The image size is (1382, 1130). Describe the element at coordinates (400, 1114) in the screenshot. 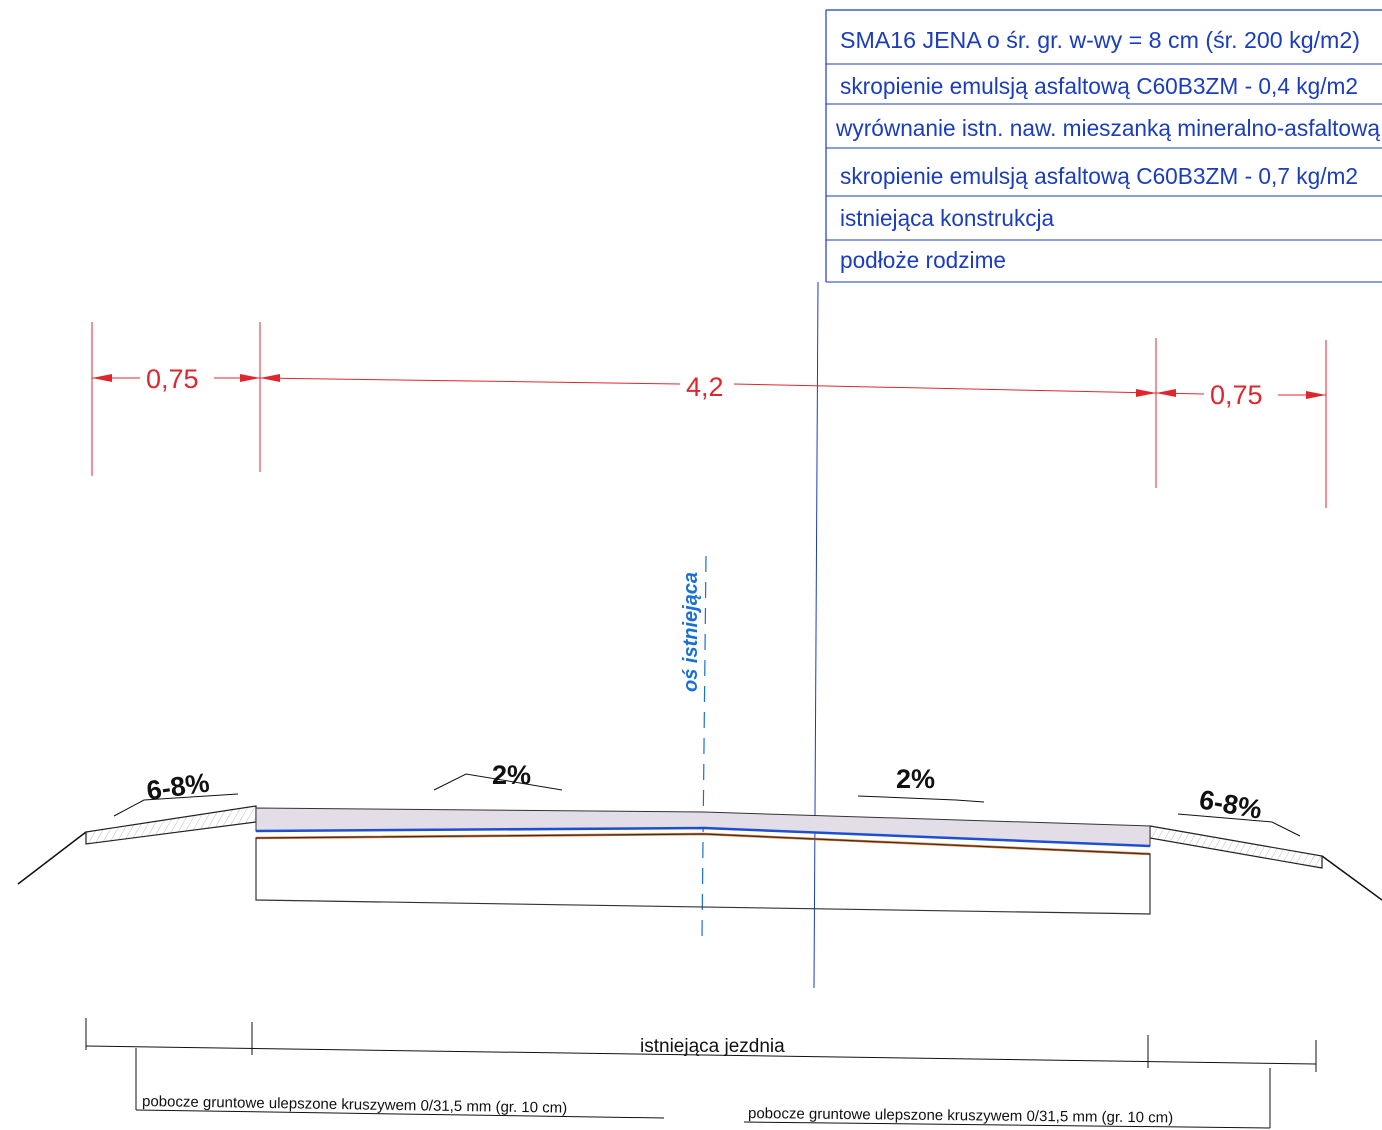

I see `left-shoulder-underline` at that location.